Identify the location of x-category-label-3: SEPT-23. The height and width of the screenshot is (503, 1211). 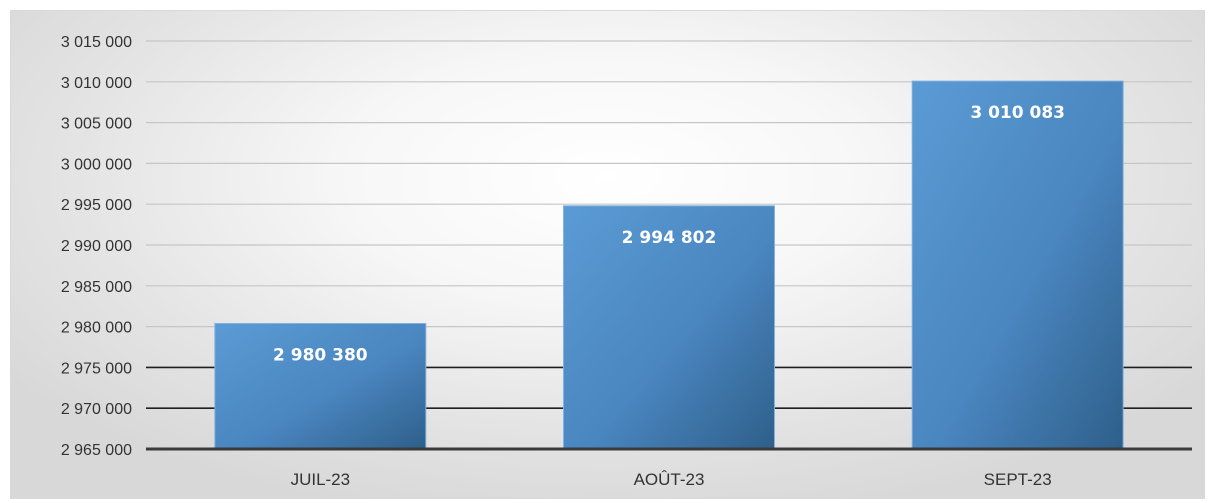
(1018, 479).